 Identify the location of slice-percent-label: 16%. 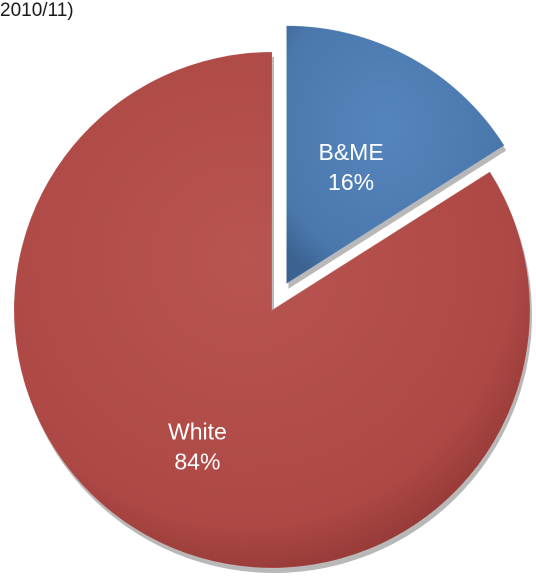
(351, 182).